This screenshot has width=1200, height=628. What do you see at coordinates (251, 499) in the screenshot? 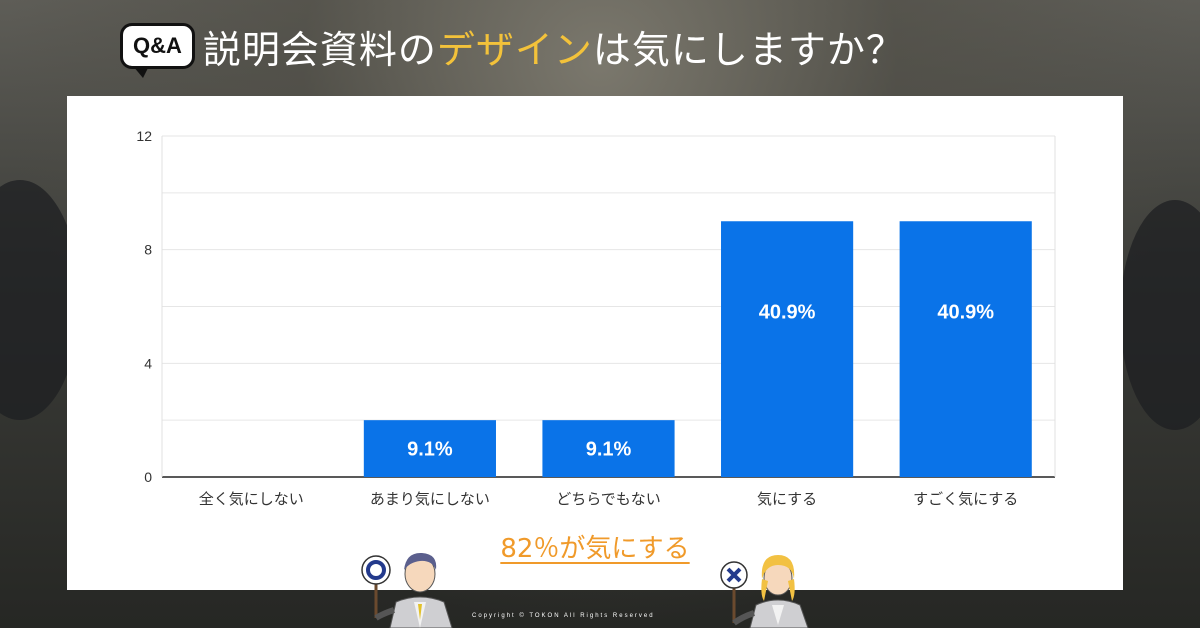
I see `x-tick-label: 全く気にしない` at bounding box center [251, 499].